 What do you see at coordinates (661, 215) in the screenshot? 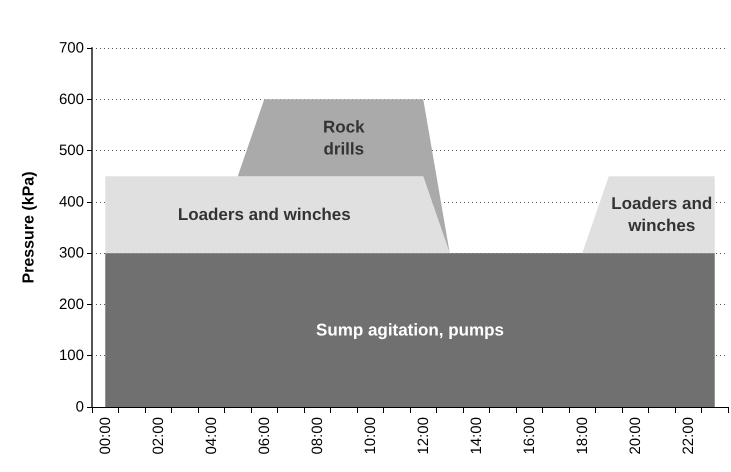
I see `series-label: Loaders and winches` at bounding box center [661, 215].